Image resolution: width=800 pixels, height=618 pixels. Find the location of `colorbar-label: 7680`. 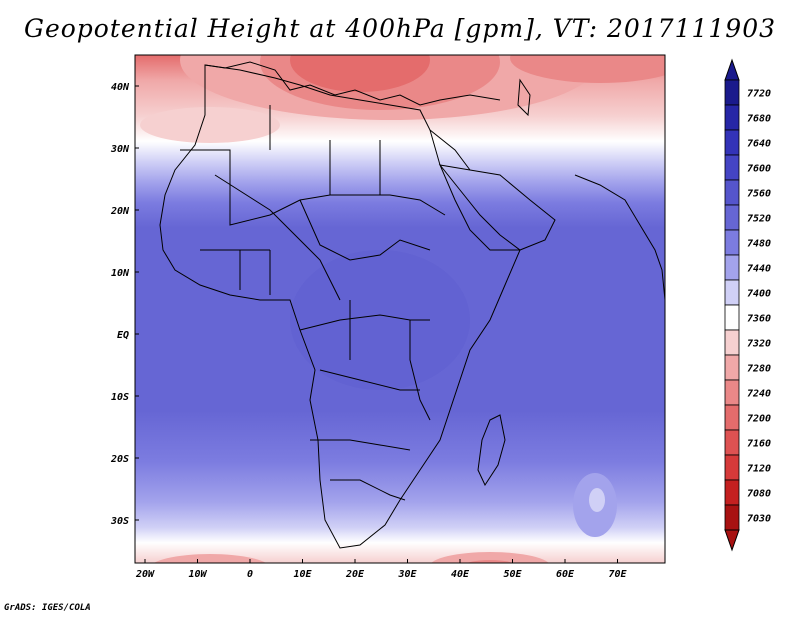

colorbar-label: 7680 is located at coordinates (759, 119).